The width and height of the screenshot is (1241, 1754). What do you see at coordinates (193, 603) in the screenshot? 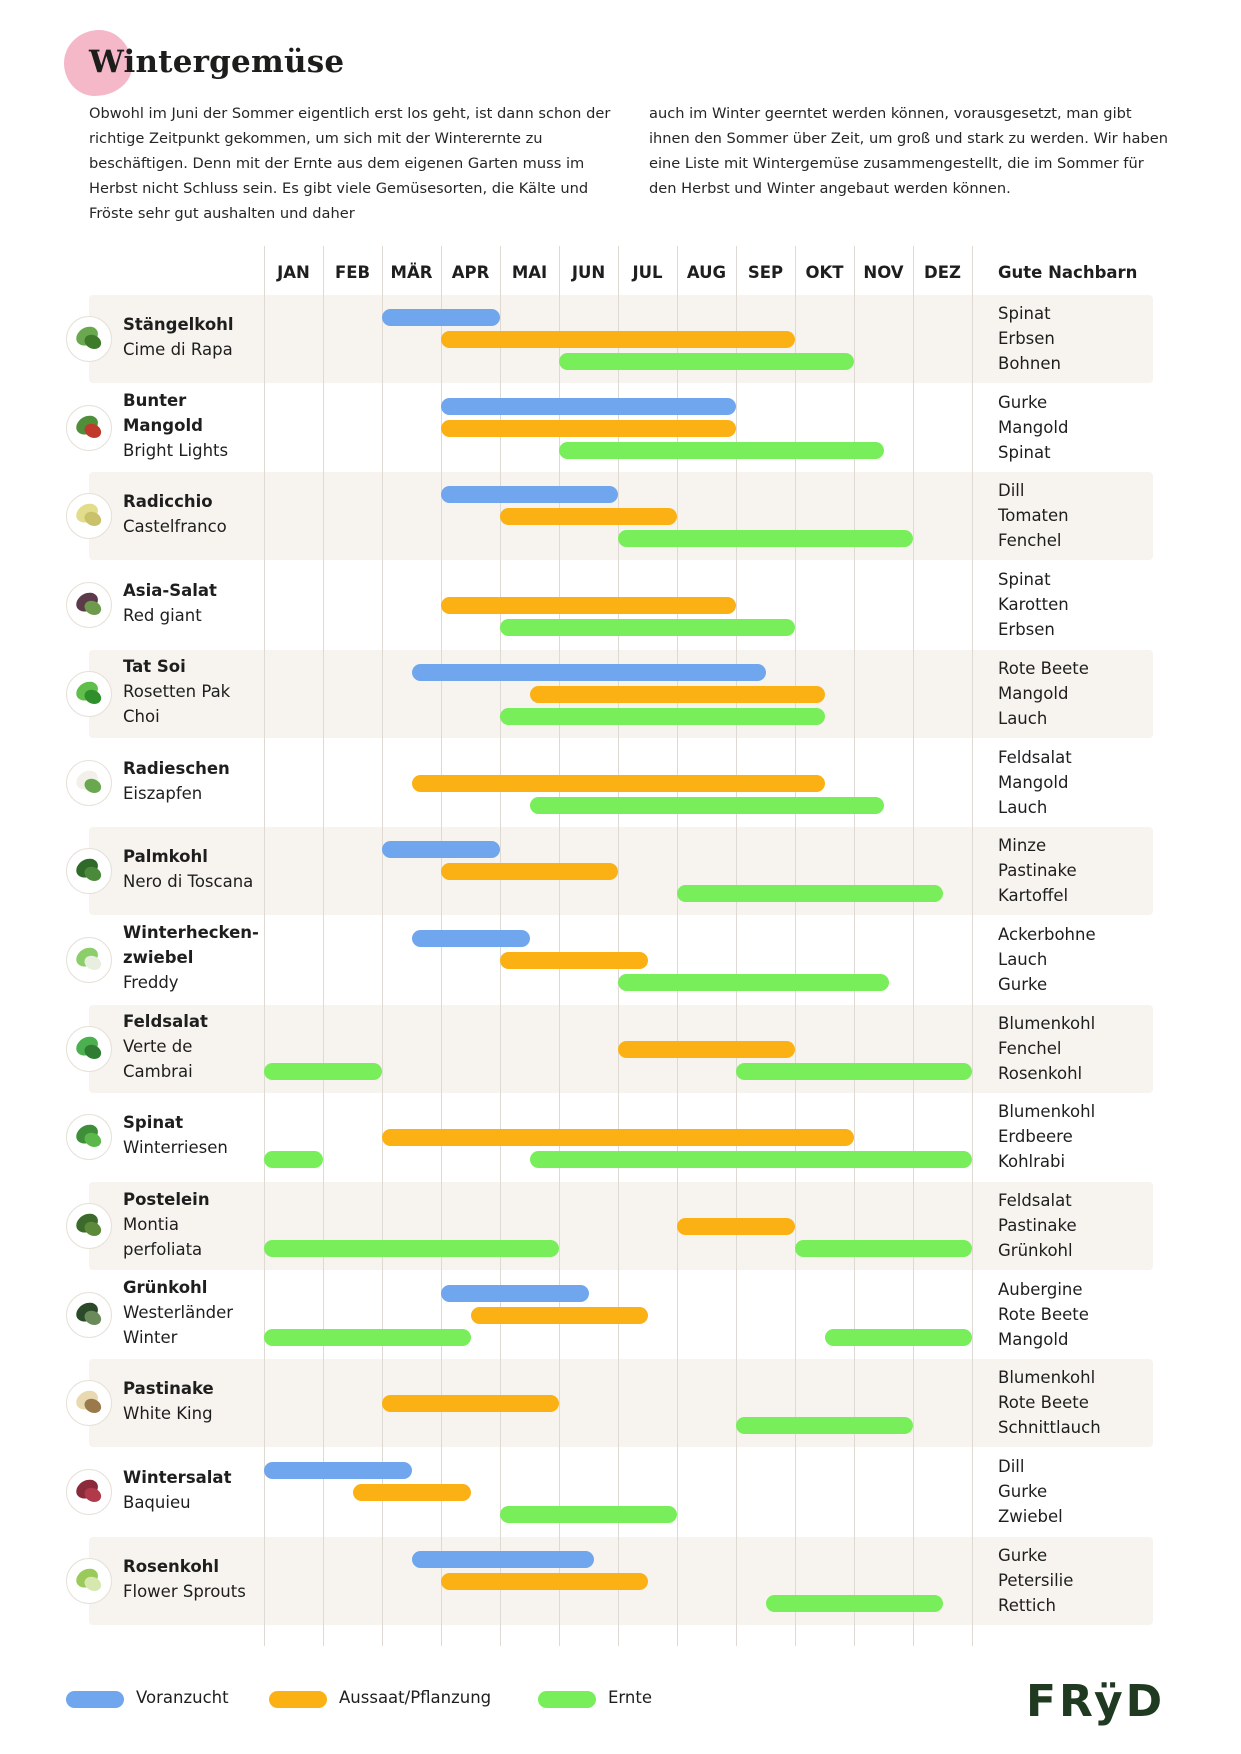
I see `vegetable-label: Asia-Salat Red giant` at bounding box center [193, 603].